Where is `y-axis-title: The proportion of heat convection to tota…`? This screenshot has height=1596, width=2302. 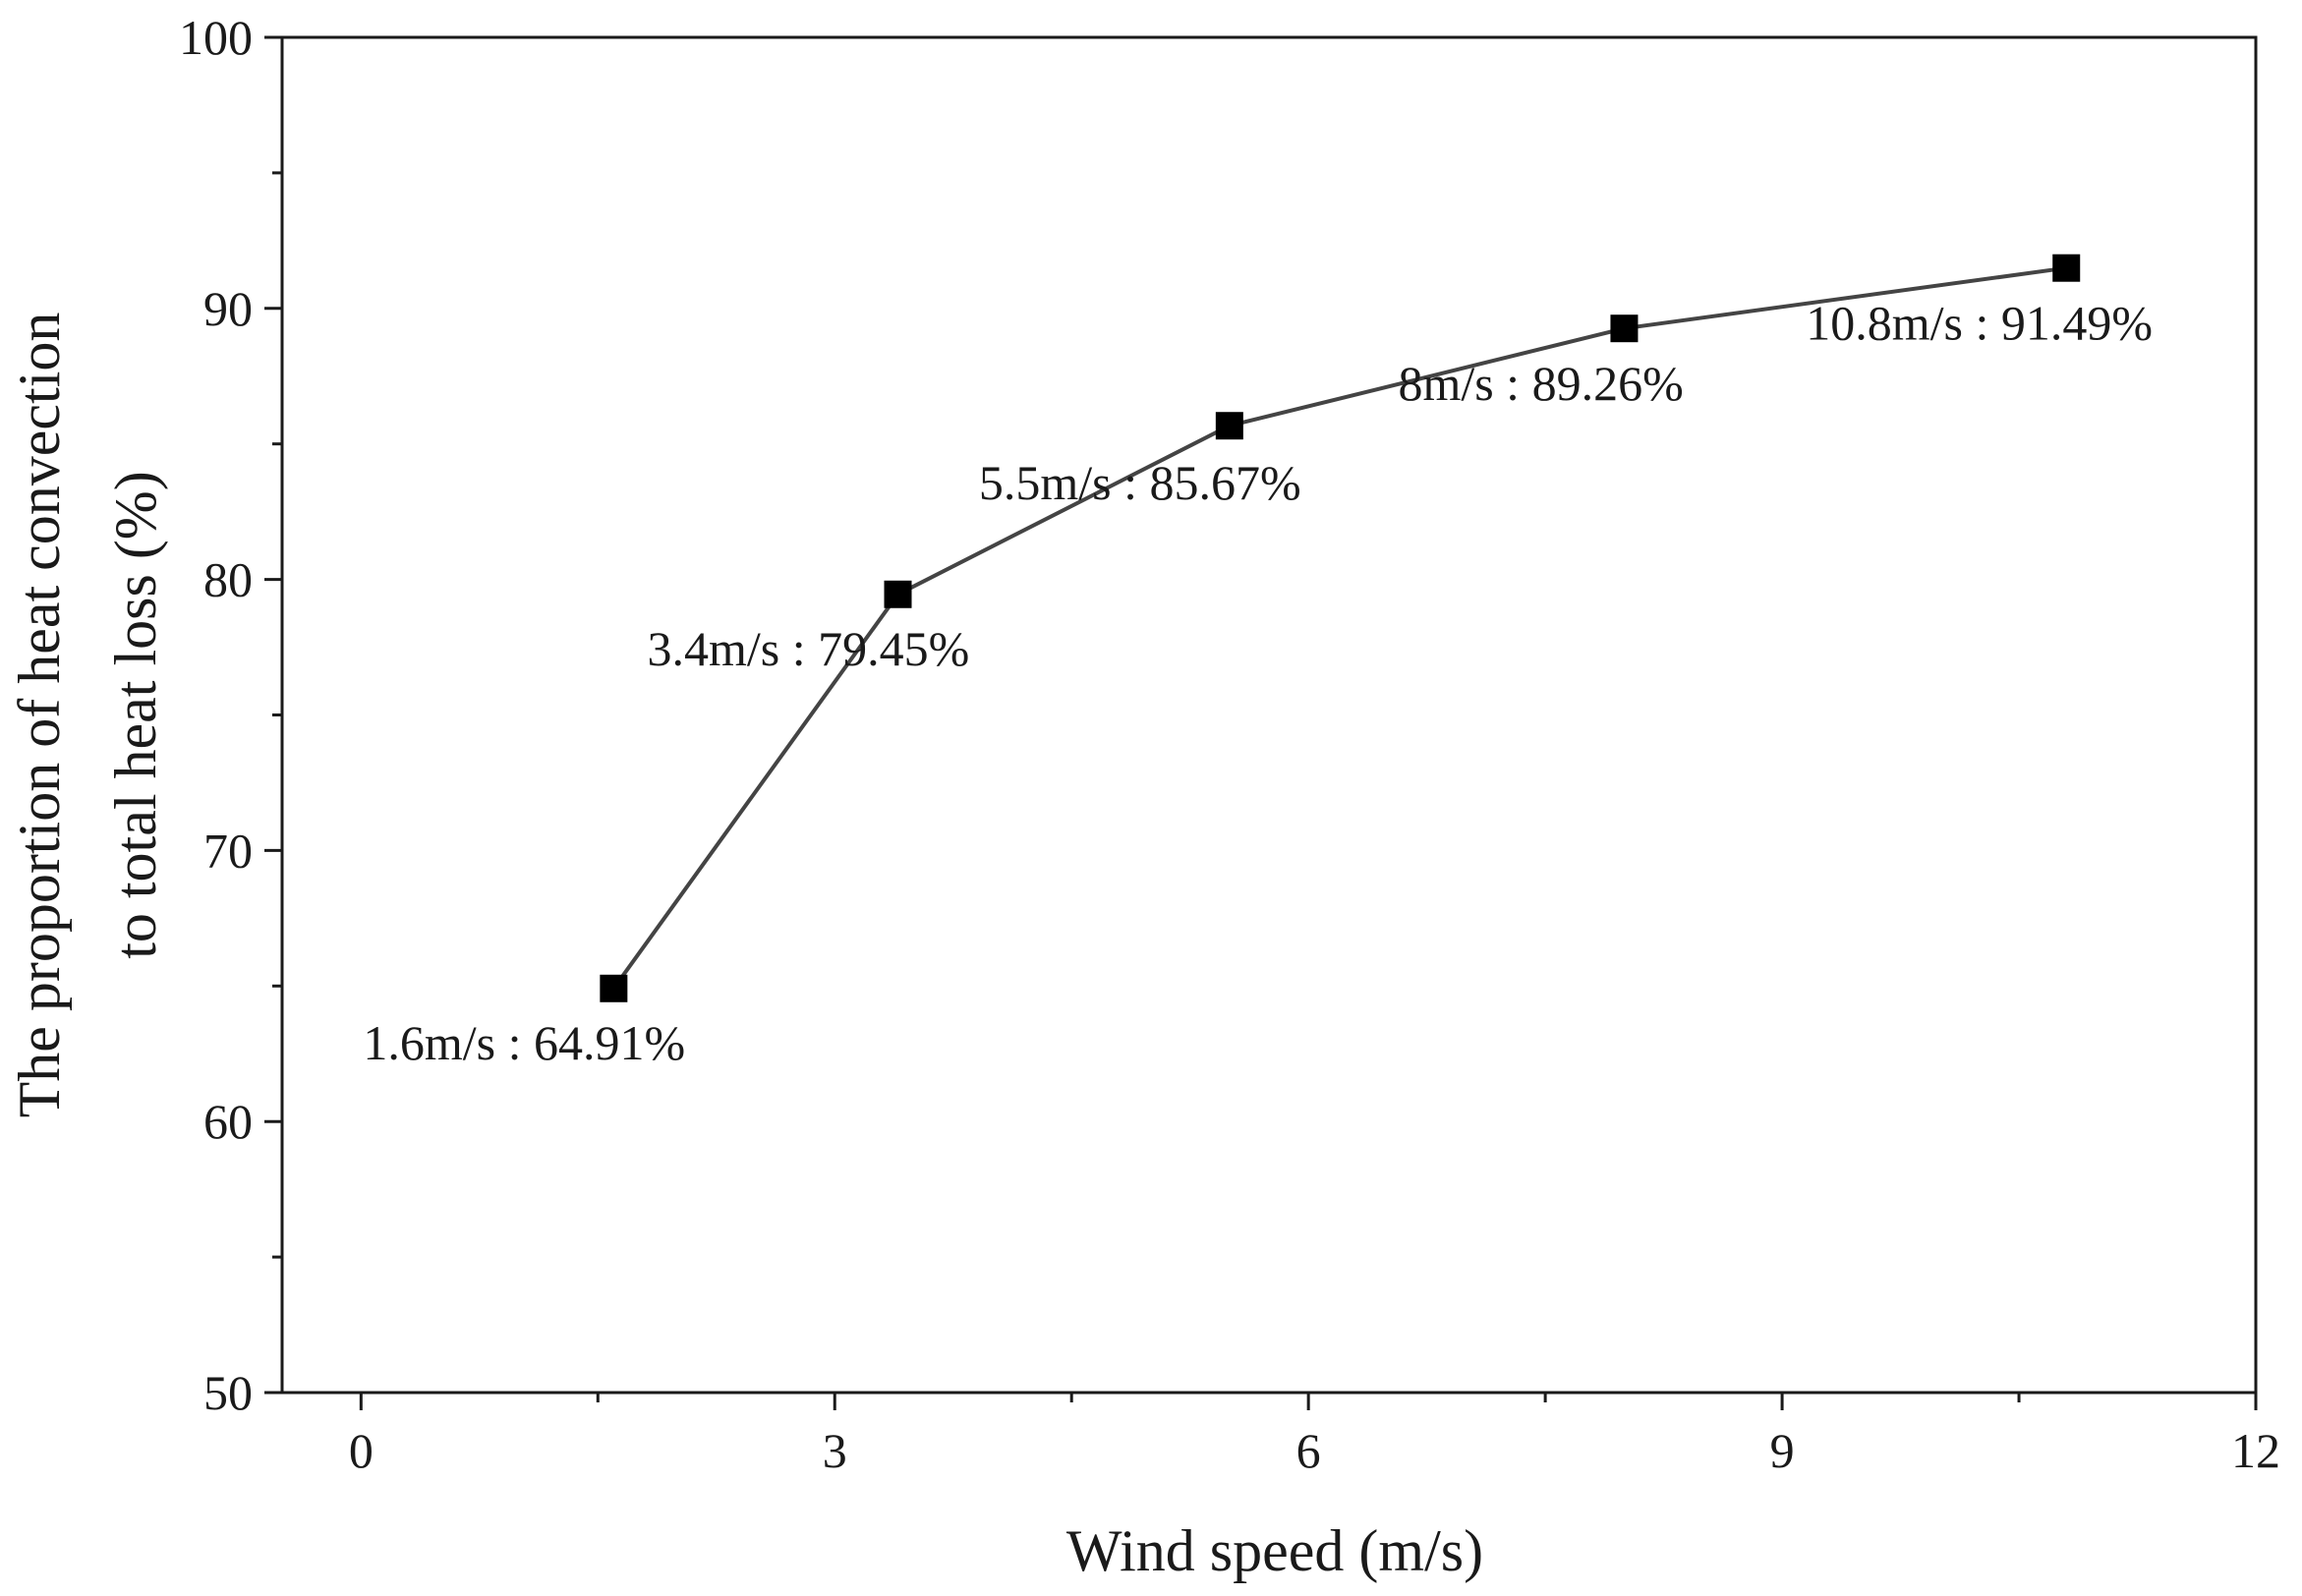 y-axis-title: The proportion of heat convection to tota… is located at coordinates (87, 715).